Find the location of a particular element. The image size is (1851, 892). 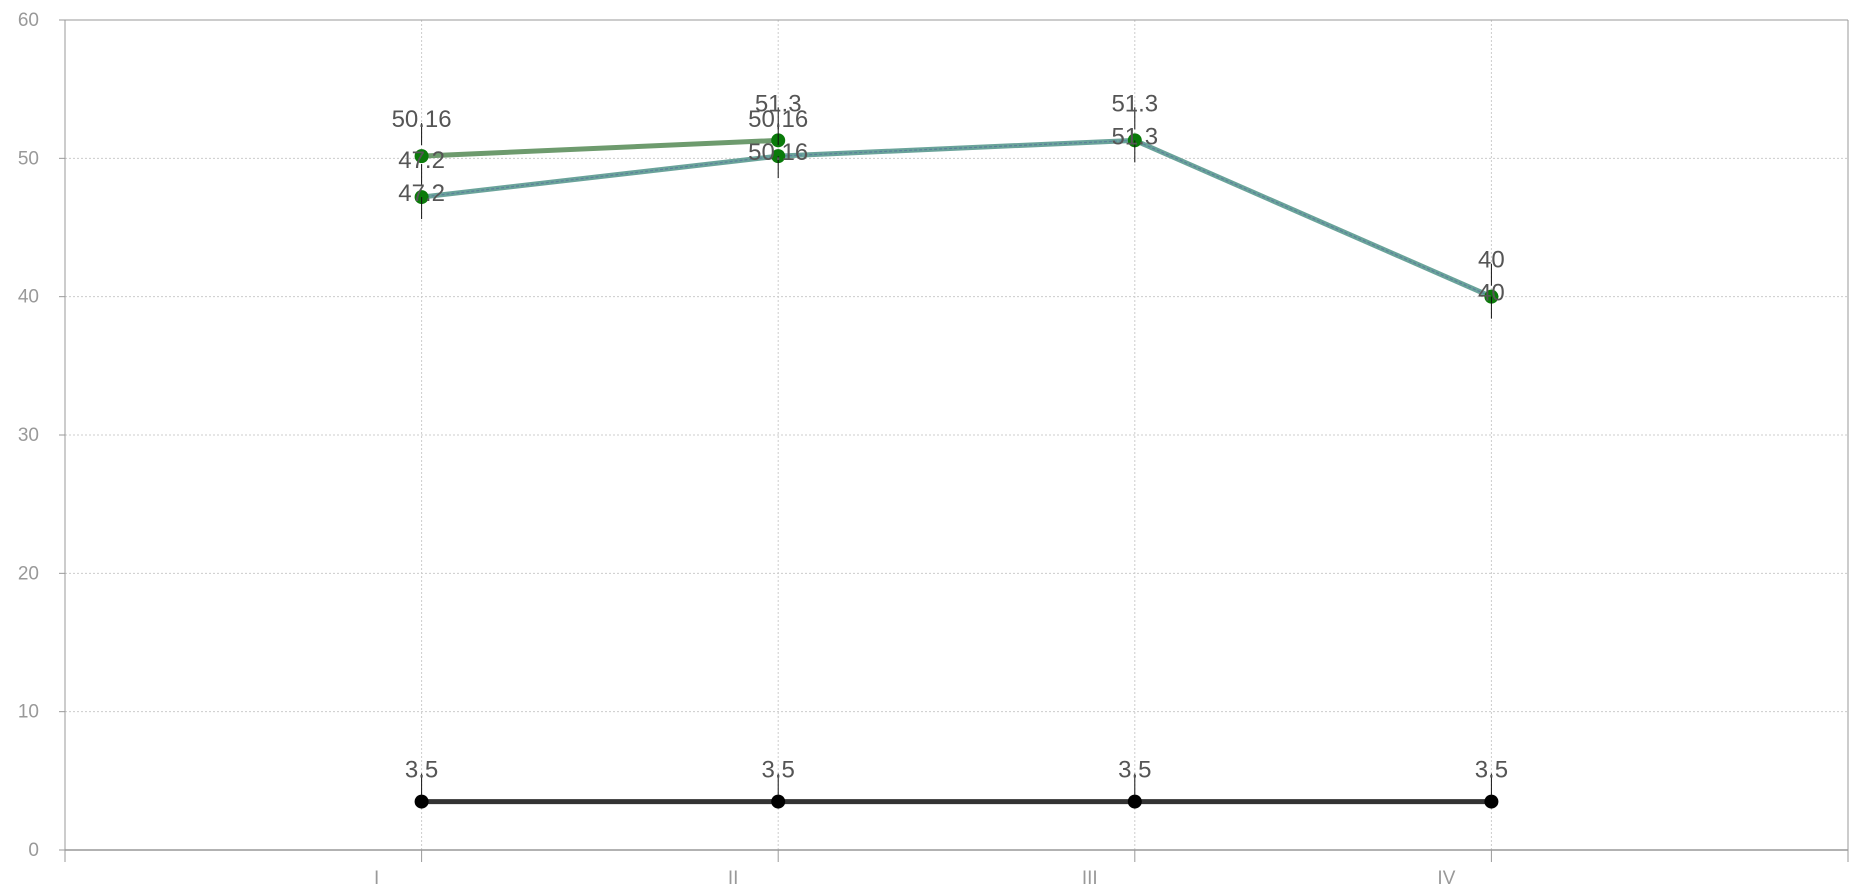

y-tick-label: 0 is located at coordinates (33, 850).